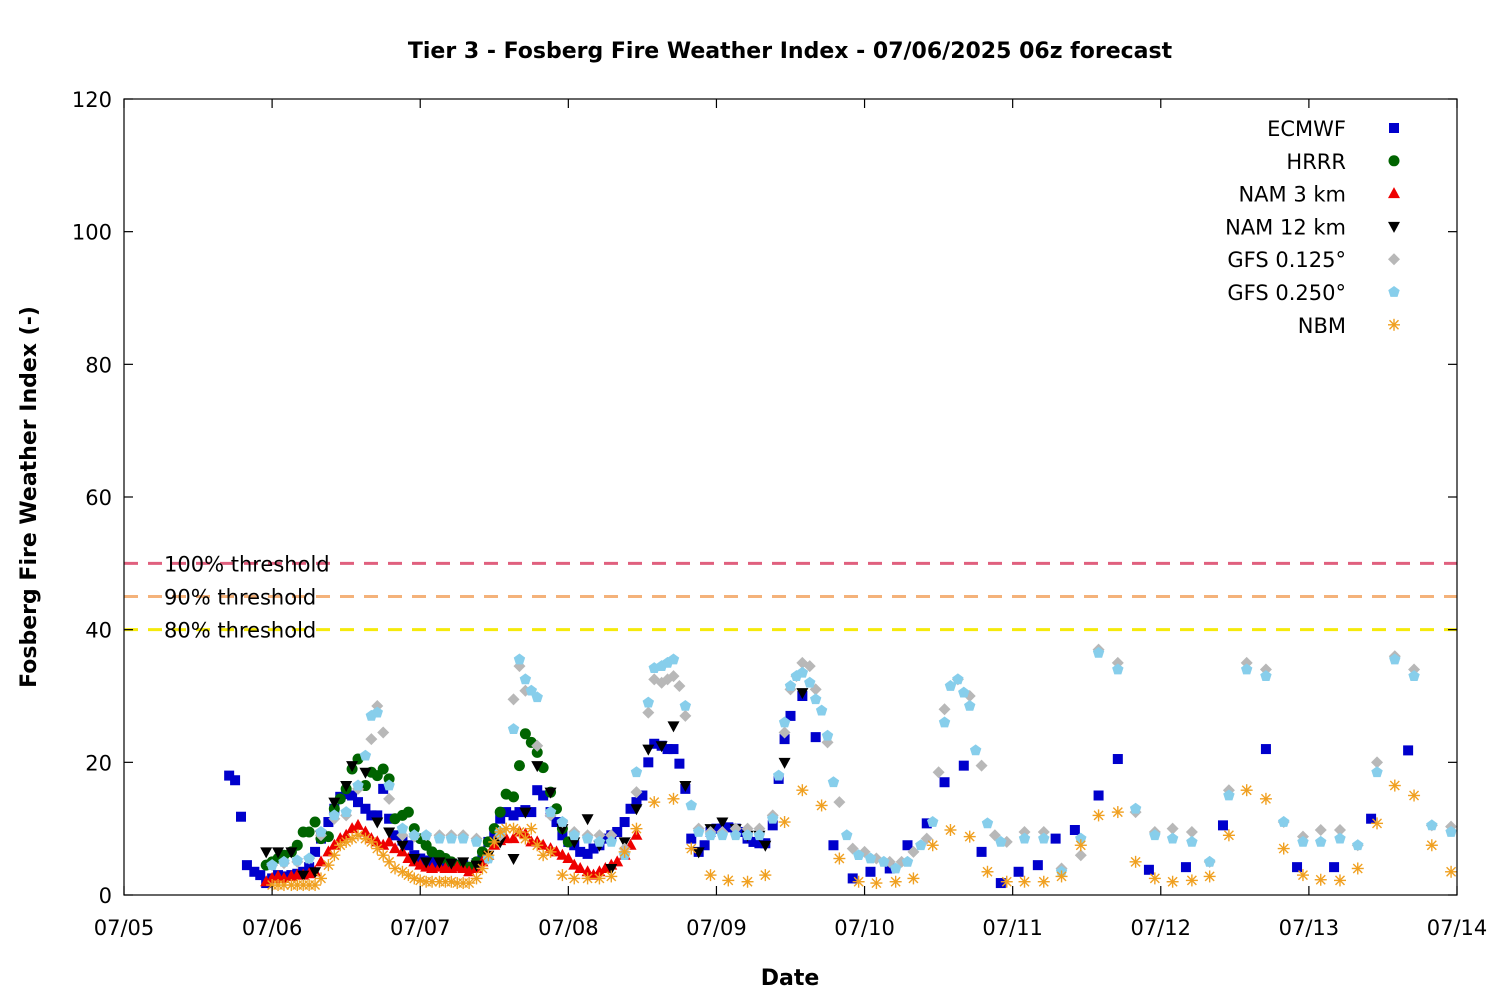  What do you see at coordinates (534, 785) in the screenshot?
I see `series-nam-12-km` at bounding box center [534, 785].